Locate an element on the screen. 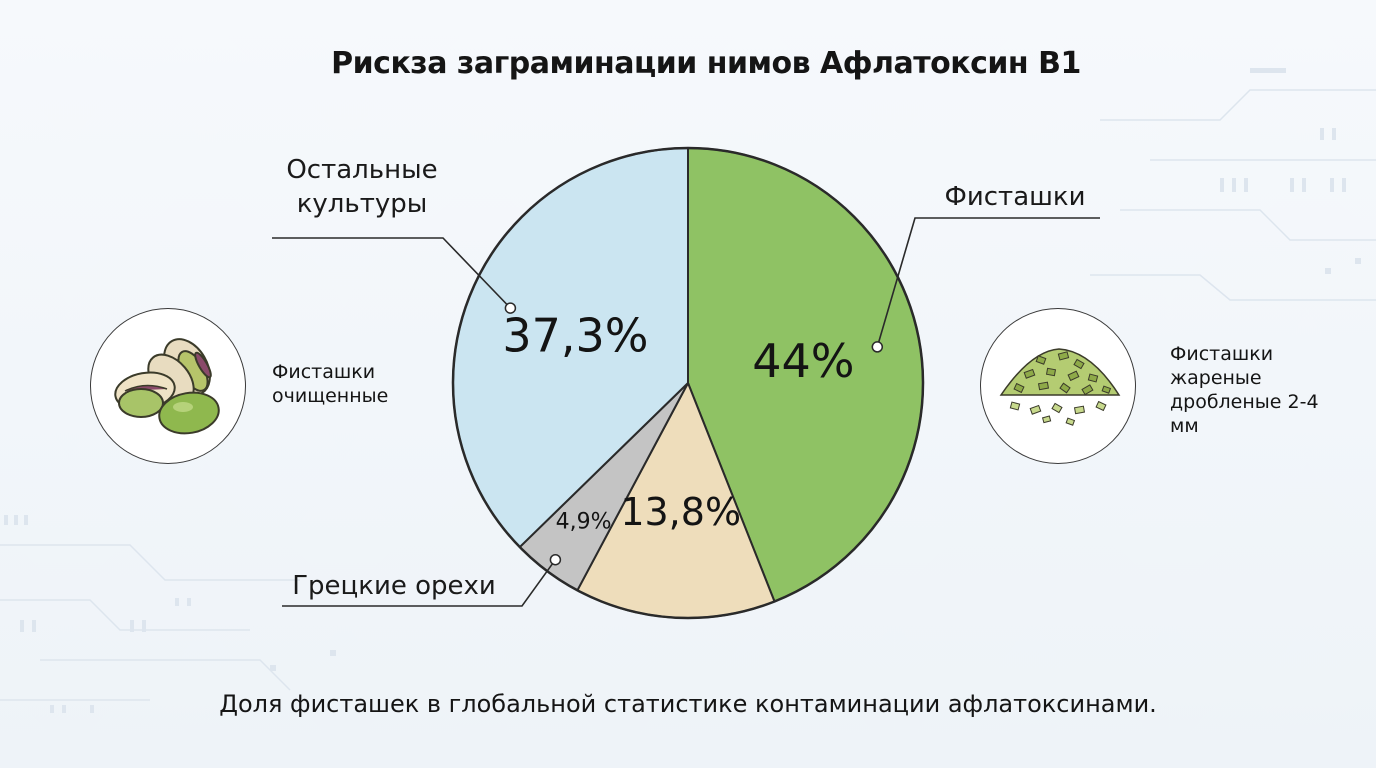  shelled-pistachio-label: Фисташки очищенные is located at coordinates (330, 384).